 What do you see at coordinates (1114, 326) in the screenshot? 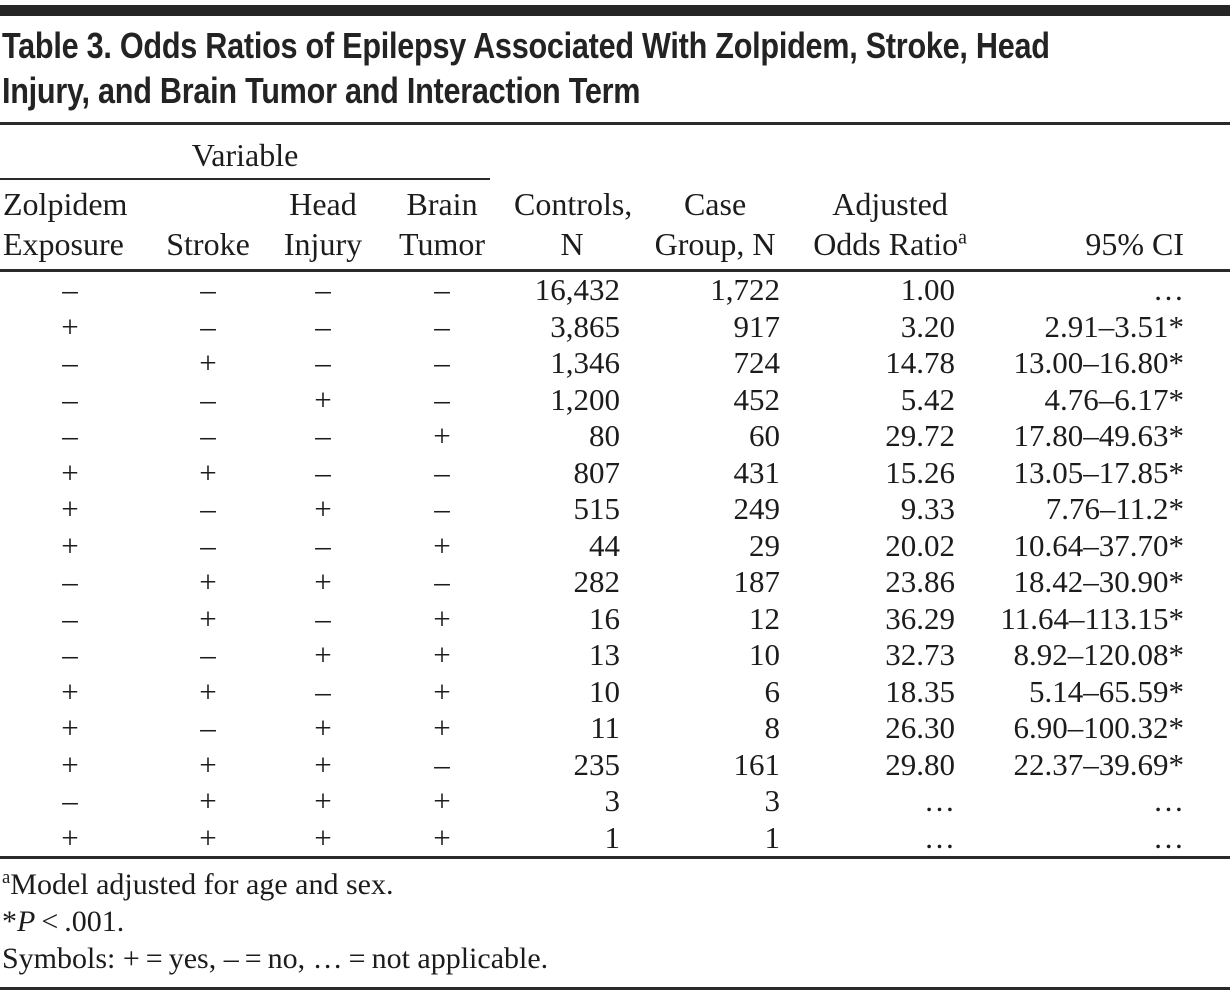
I see `cell: 2.91–3.51*` at bounding box center [1114, 326].